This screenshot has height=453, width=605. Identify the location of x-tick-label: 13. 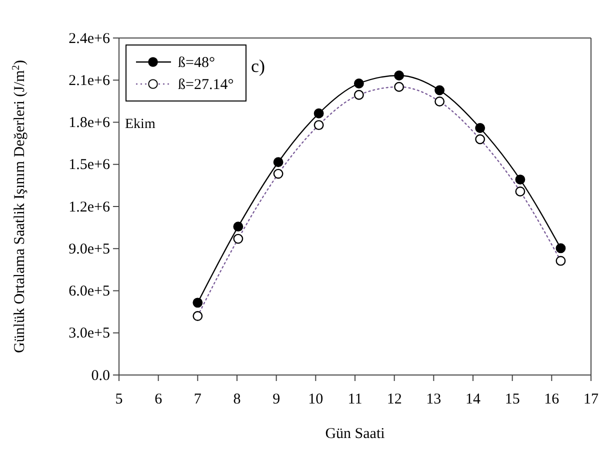
(434, 400).